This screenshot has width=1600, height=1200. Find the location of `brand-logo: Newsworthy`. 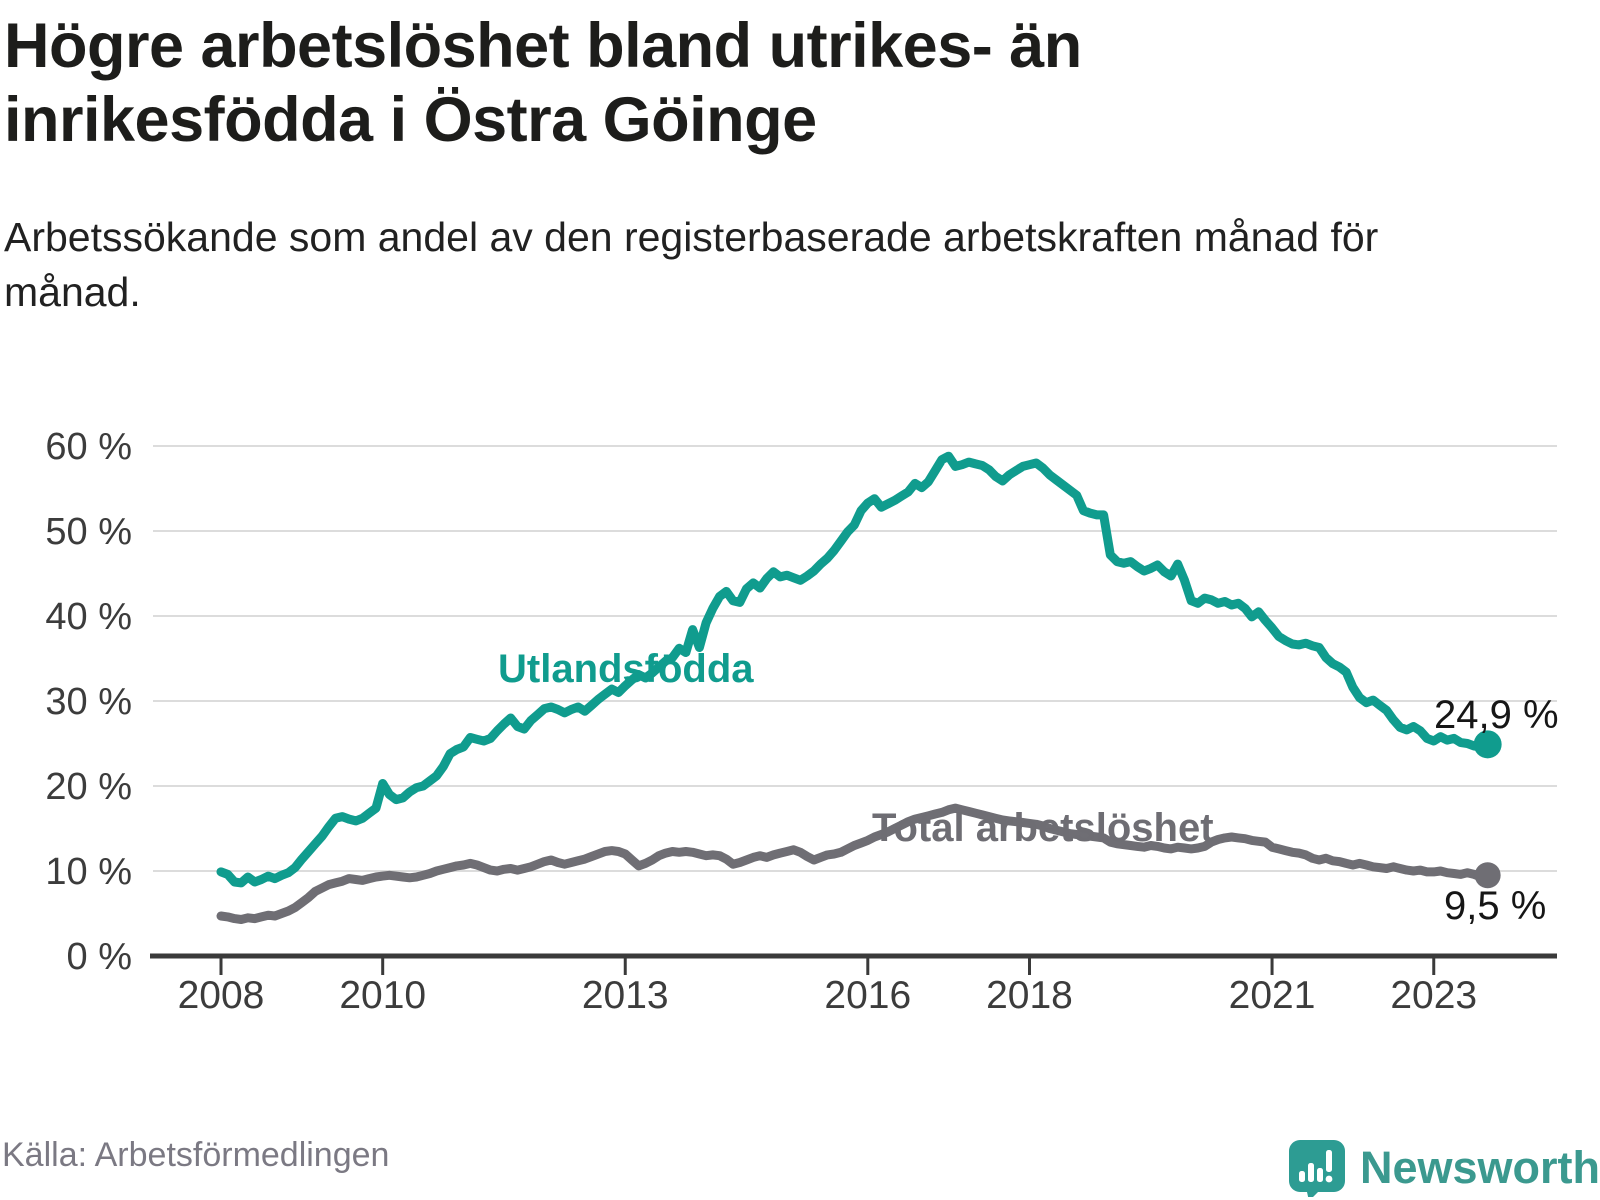

brand-logo: Newsworthy is located at coordinates (1444, 1168).